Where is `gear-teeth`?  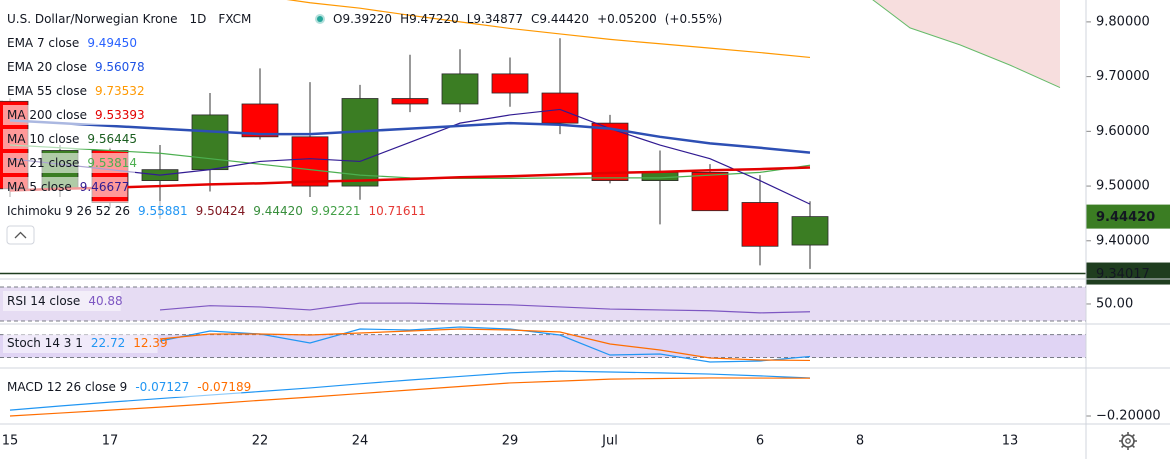 gear-teeth is located at coordinates (1128, 441).